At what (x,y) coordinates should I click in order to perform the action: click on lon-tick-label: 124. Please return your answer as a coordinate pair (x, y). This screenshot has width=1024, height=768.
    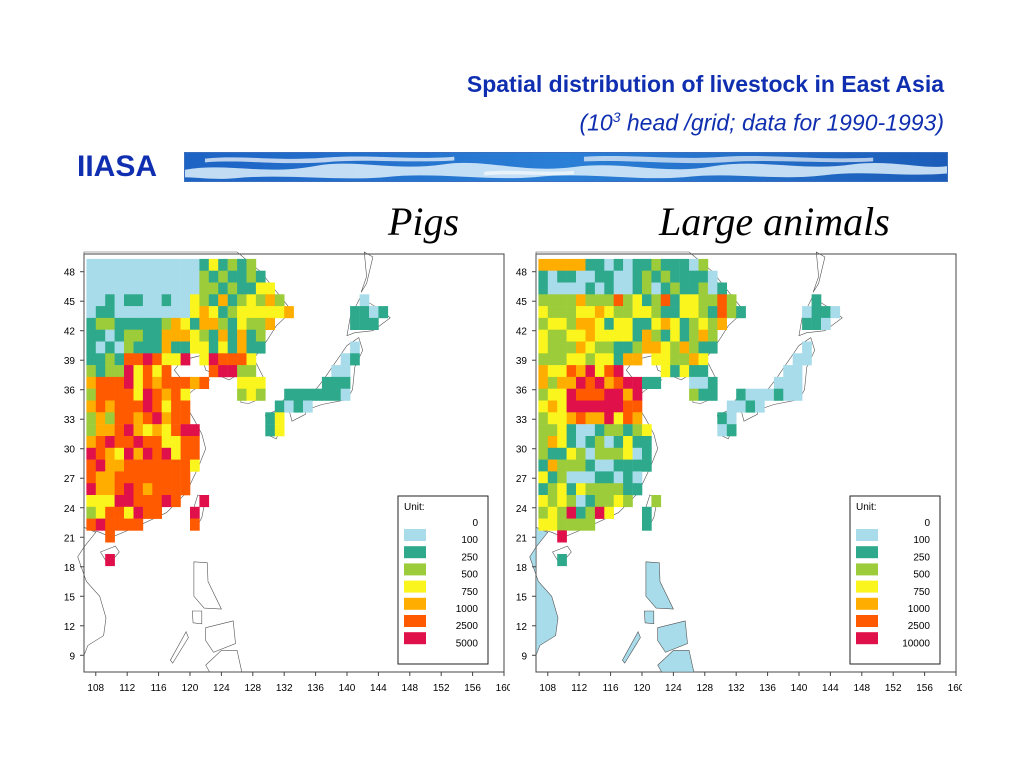
    Looking at the image, I should click on (673, 688).